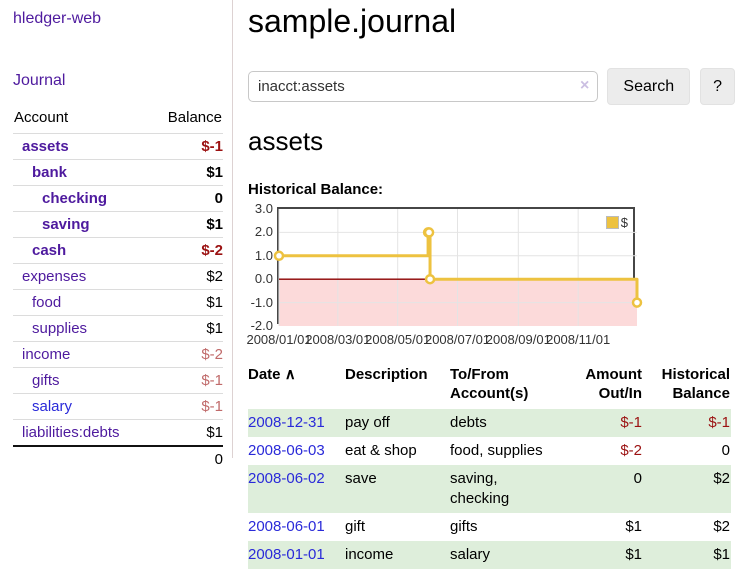  I want to click on account-balance: $2, so click(186, 276).